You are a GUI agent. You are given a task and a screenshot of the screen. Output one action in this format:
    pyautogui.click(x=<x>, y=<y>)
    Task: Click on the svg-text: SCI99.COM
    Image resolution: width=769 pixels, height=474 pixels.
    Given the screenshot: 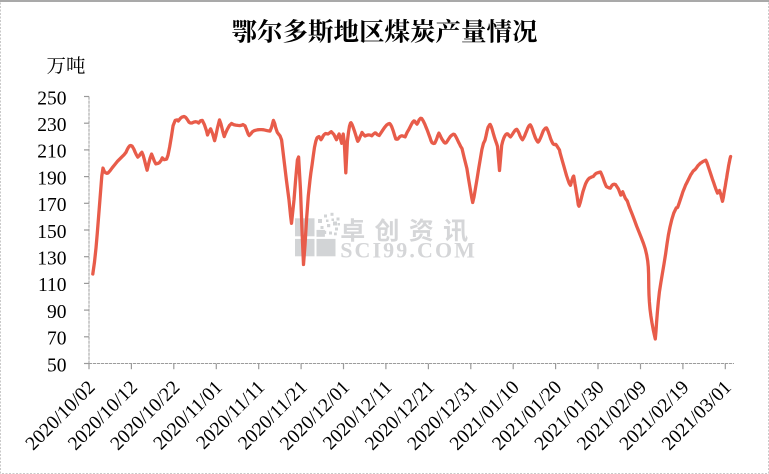 What is the action you would take?
    pyautogui.click(x=408, y=249)
    